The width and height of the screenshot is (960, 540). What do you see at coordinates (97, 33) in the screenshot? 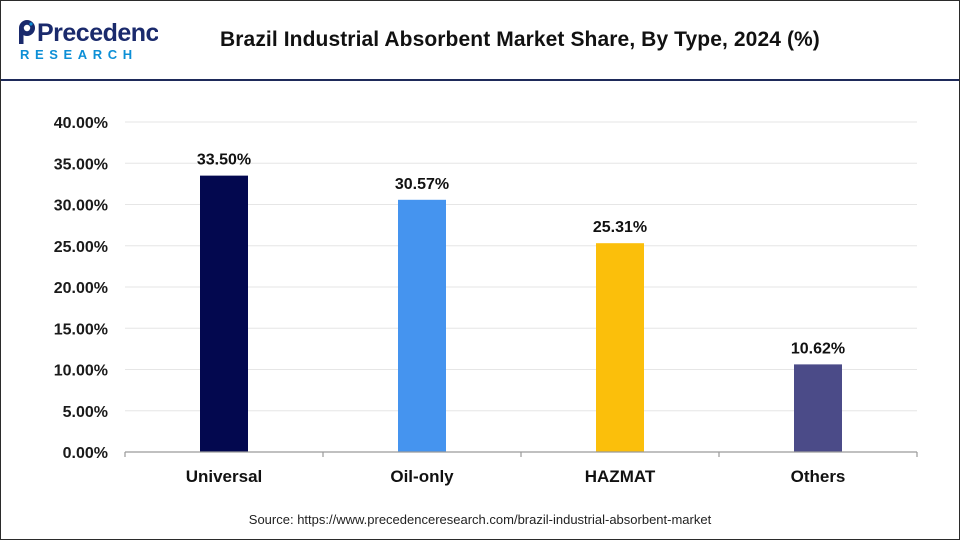
I see `brand-name: Precedence` at bounding box center [97, 33].